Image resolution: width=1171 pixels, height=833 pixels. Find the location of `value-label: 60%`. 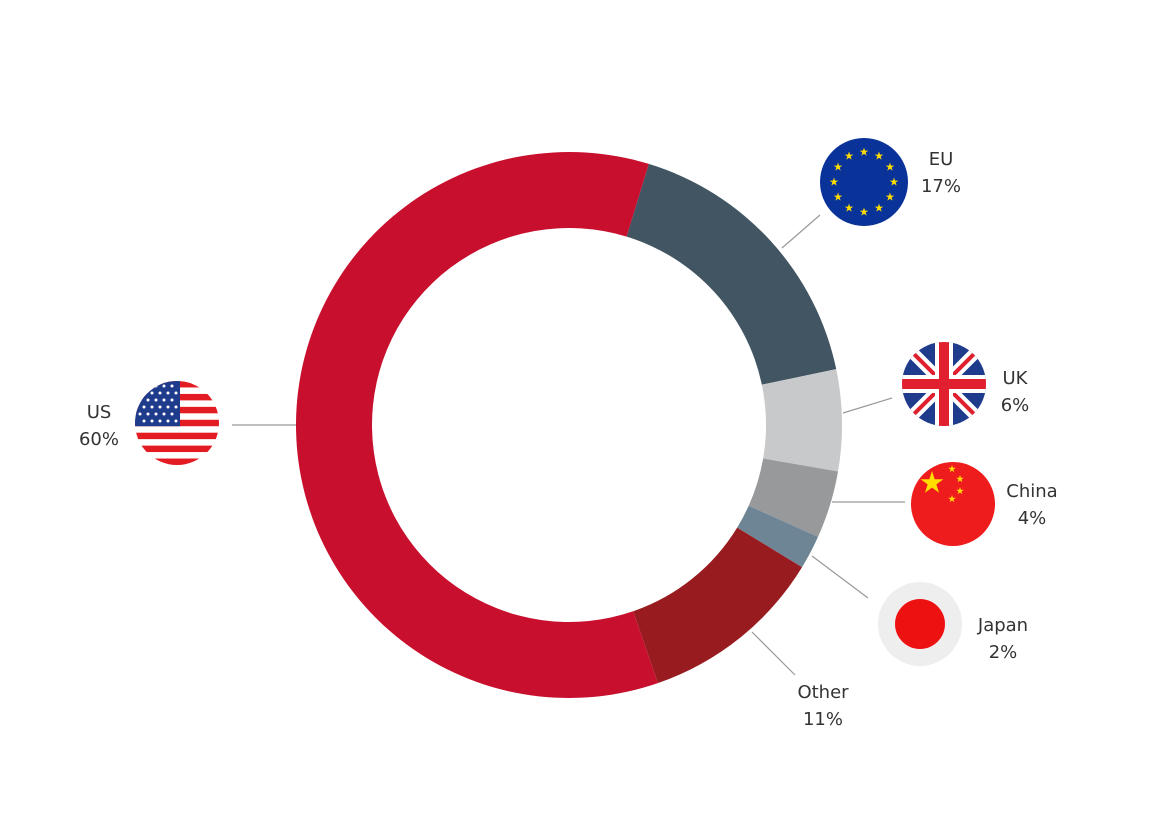

value-label: 60% is located at coordinates (99, 439).